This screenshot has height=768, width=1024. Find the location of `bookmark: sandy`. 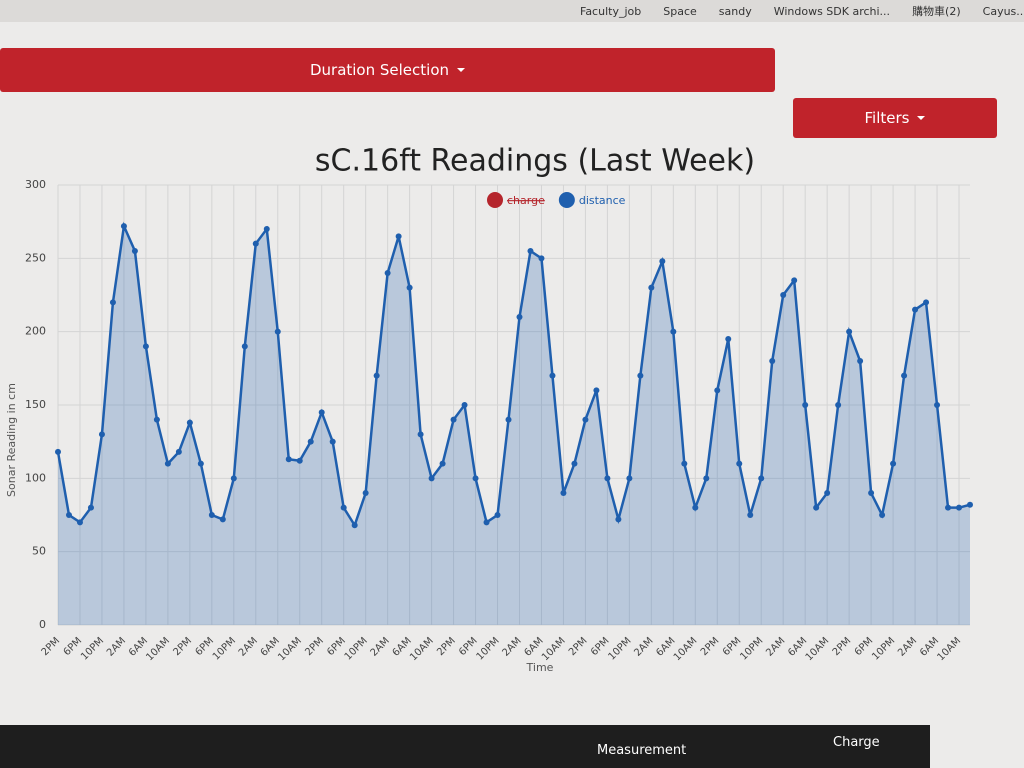

bookmark: sandy is located at coordinates (735, 11).